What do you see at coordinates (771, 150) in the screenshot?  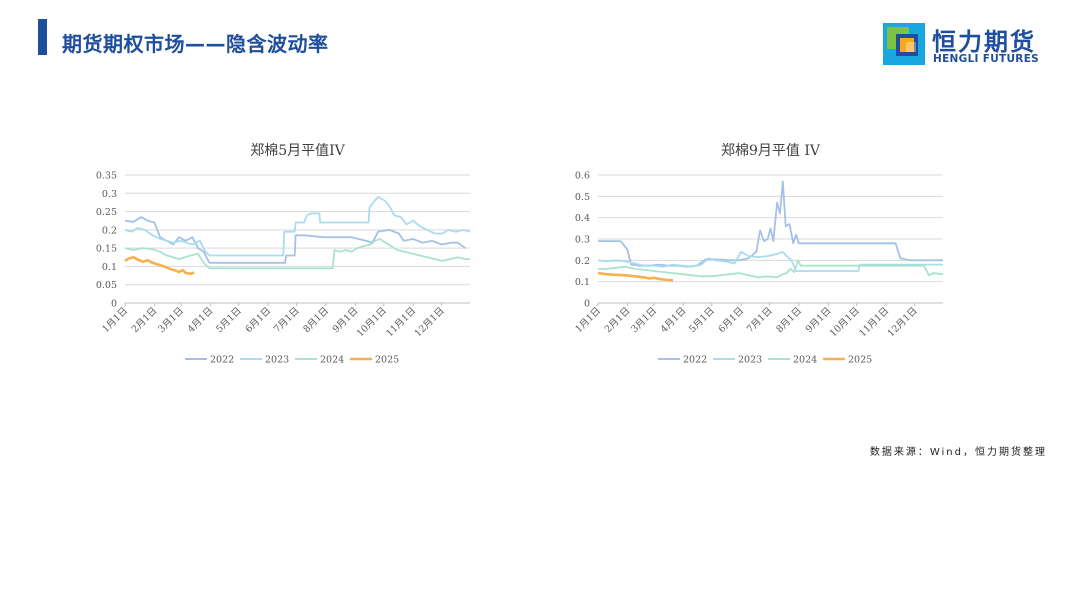 I see `chart-title: 郑棉9月平值 IV` at bounding box center [771, 150].